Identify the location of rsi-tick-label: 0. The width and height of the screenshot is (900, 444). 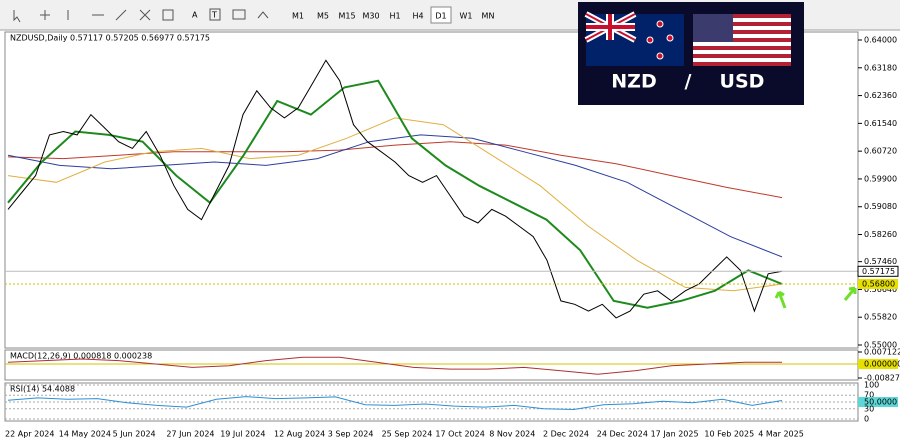
(866, 419).